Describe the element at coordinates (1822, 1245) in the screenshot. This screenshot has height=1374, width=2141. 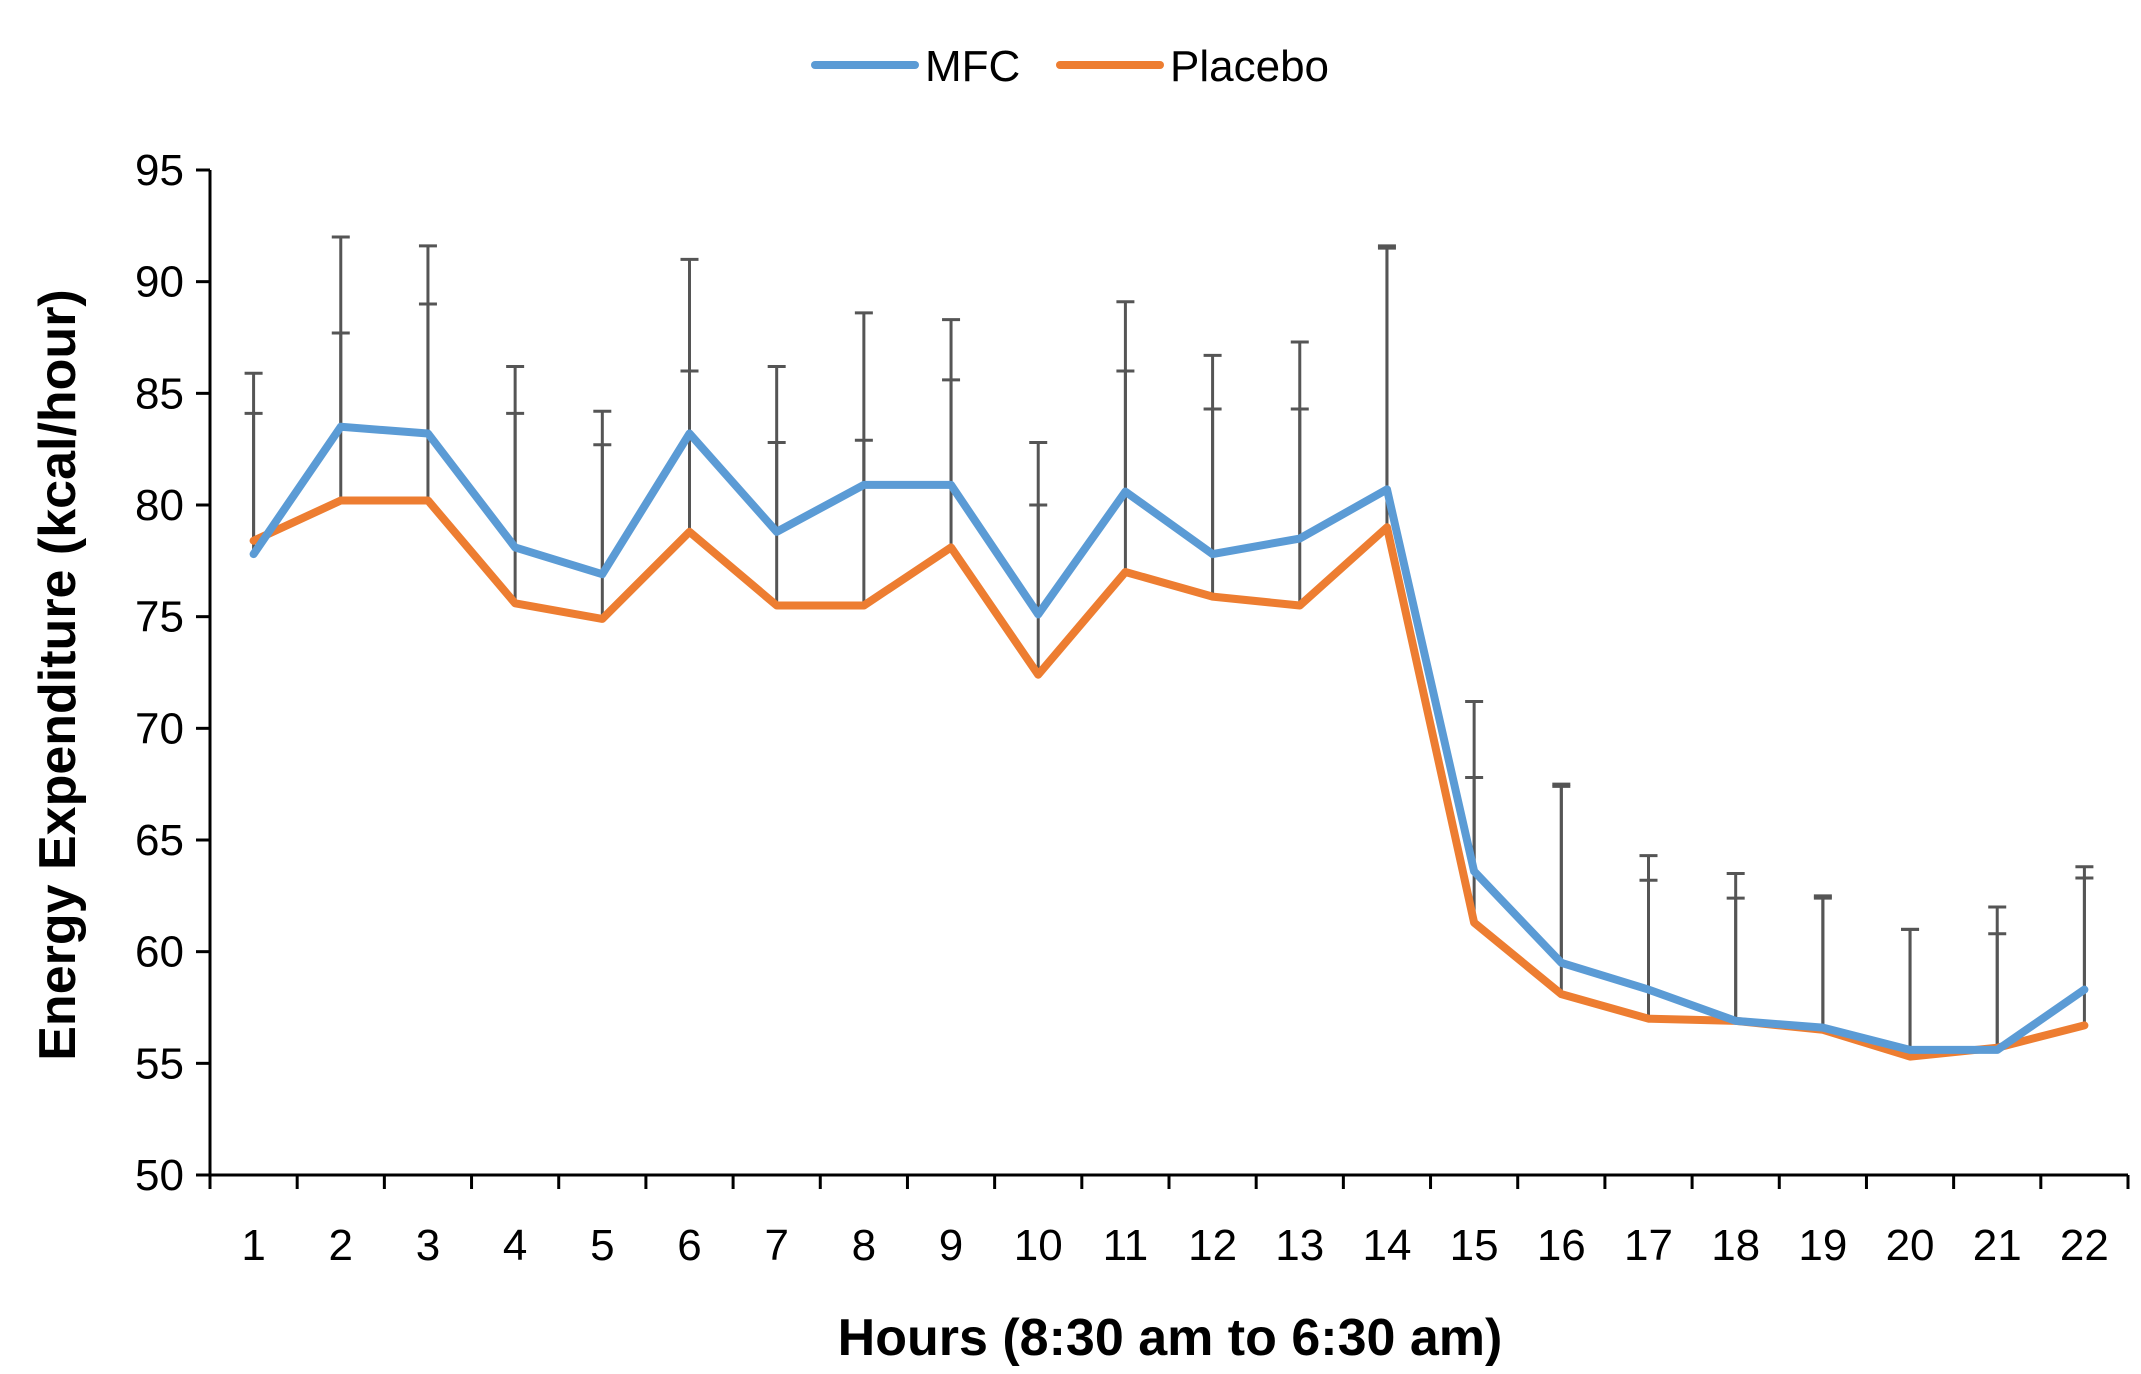
I see `x-tick-label: 19` at that location.